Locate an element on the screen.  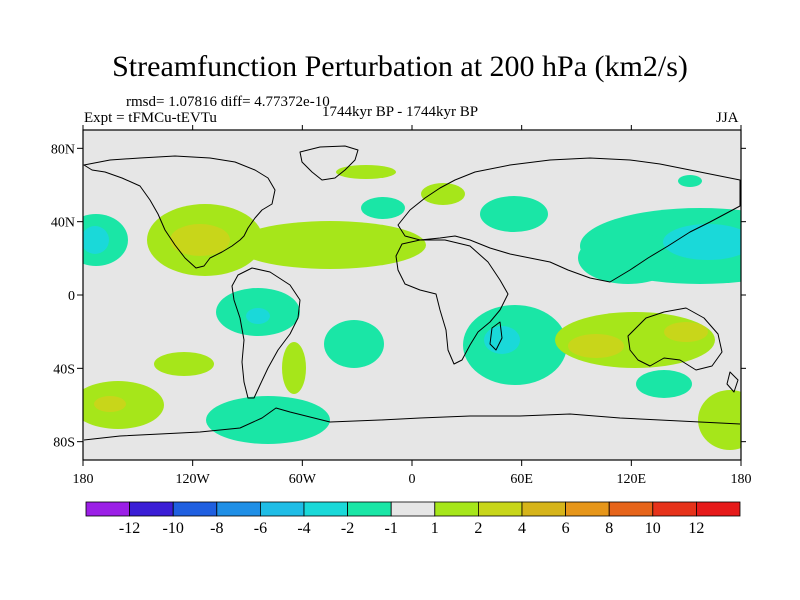
x-tick-label: 0 is located at coordinates (412, 479).